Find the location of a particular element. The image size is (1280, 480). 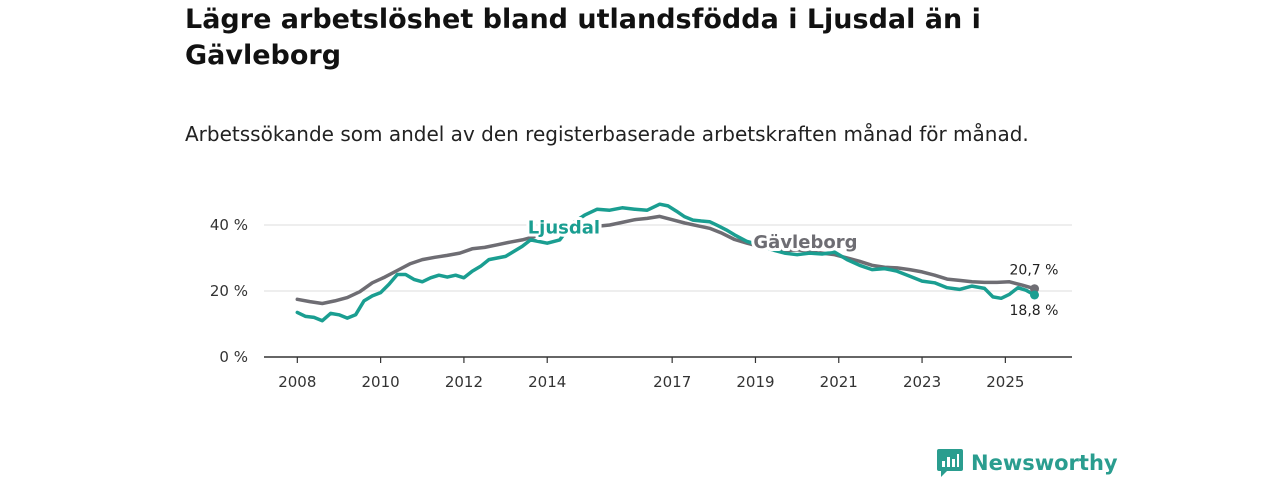

end-point-ljusdal is located at coordinates (1035, 295).